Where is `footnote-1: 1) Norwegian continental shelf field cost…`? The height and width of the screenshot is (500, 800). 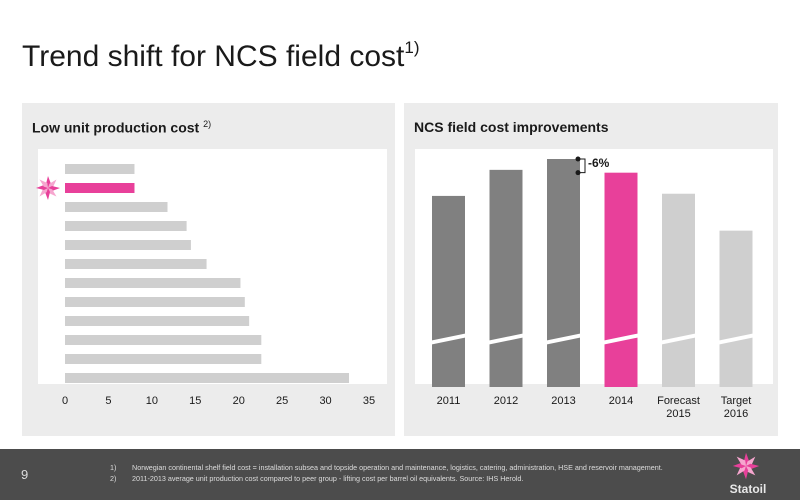
footnote-1: 1) Norwegian continental shelf field cost… is located at coordinates (386, 467).